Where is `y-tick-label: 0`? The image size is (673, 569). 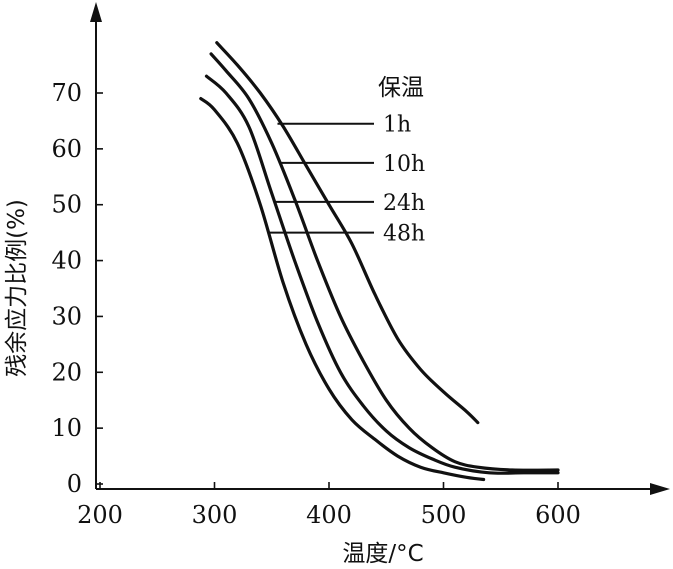
y-tick-label: 0 is located at coordinates (74, 484).